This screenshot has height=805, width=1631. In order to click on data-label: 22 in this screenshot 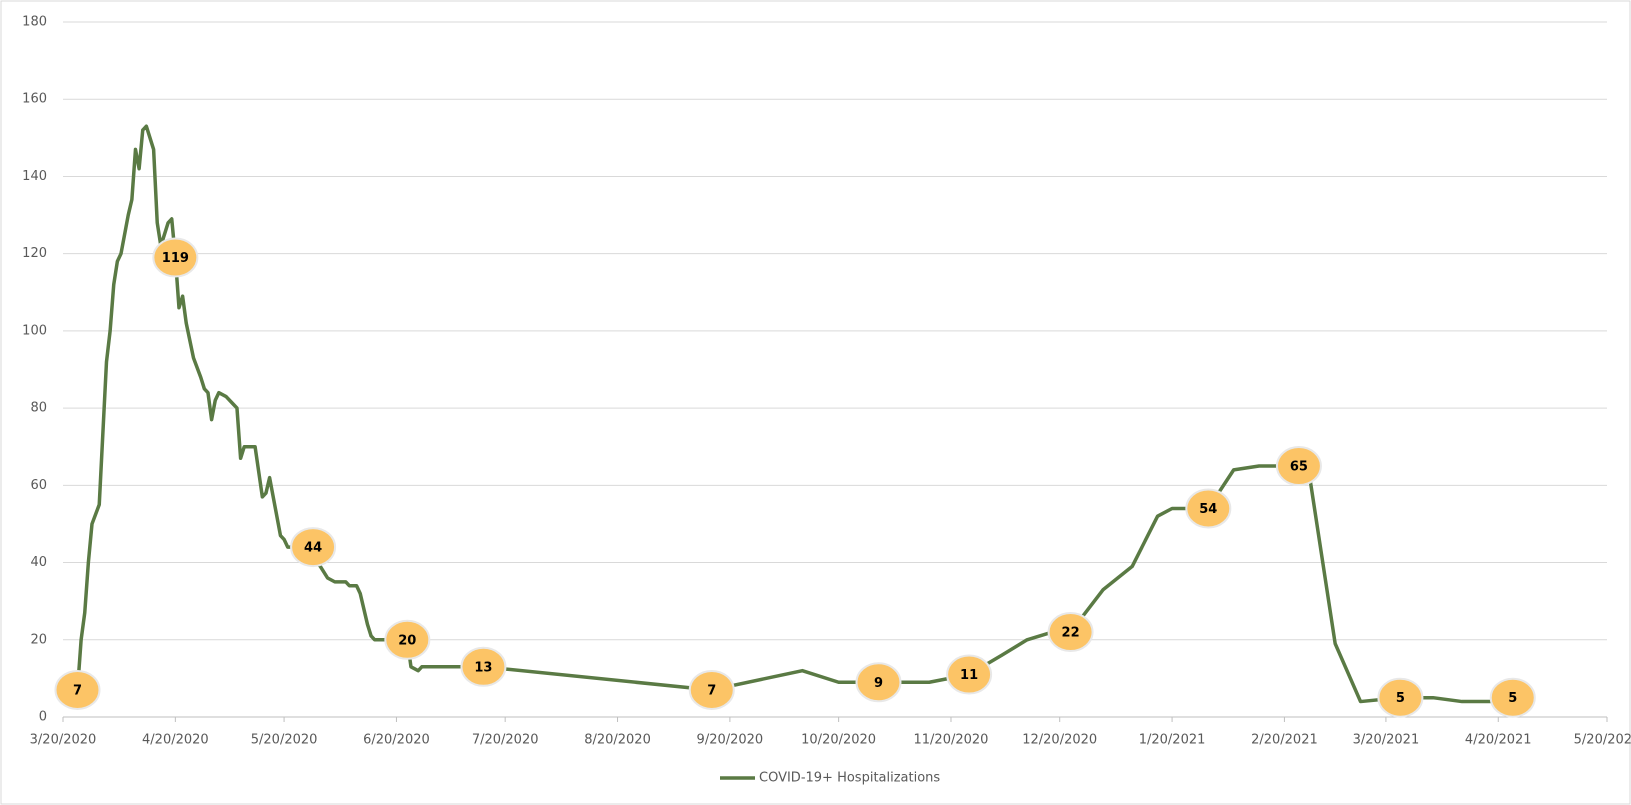, I will do `click(1071, 633)`.